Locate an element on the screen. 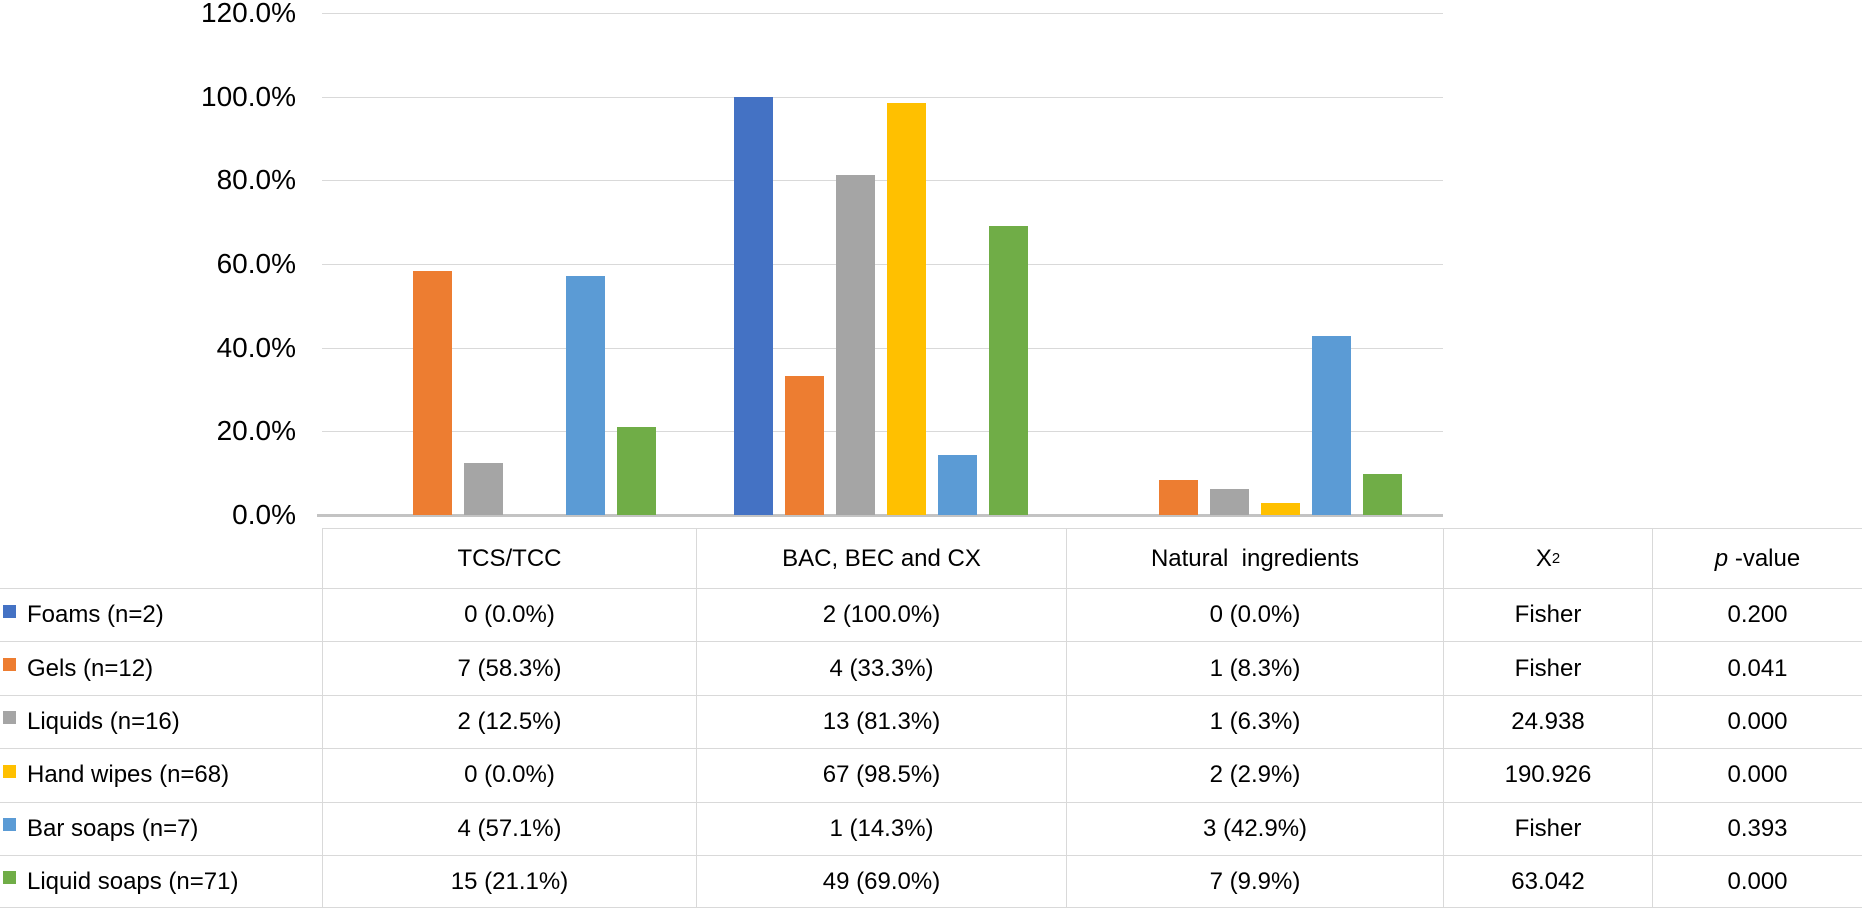 The image size is (1862, 914). table-cell: 4 (33.3%) is located at coordinates (881, 668).